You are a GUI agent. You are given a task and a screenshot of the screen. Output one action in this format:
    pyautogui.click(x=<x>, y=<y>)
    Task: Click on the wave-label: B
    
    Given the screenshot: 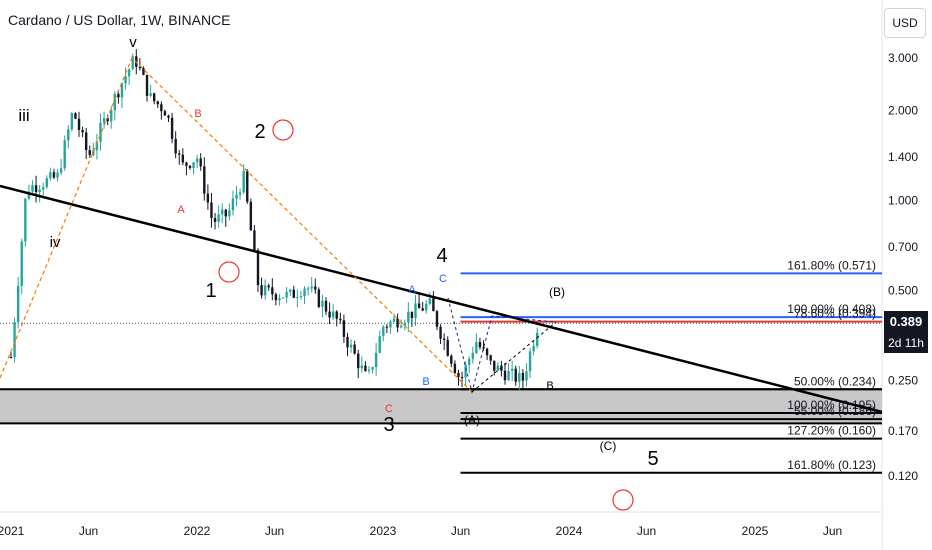 What is the action you would take?
    pyautogui.click(x=549, y=386)
    